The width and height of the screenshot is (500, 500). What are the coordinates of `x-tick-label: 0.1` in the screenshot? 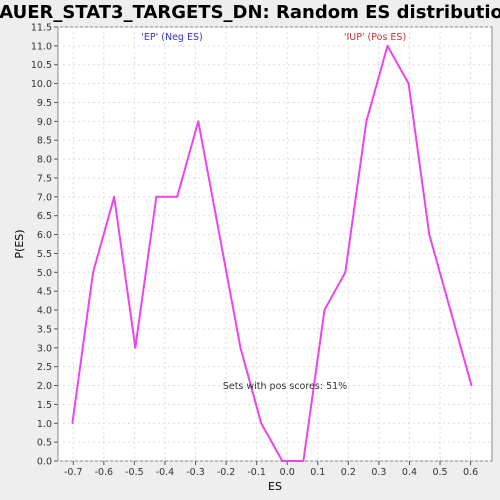 It's located at (317, 472).